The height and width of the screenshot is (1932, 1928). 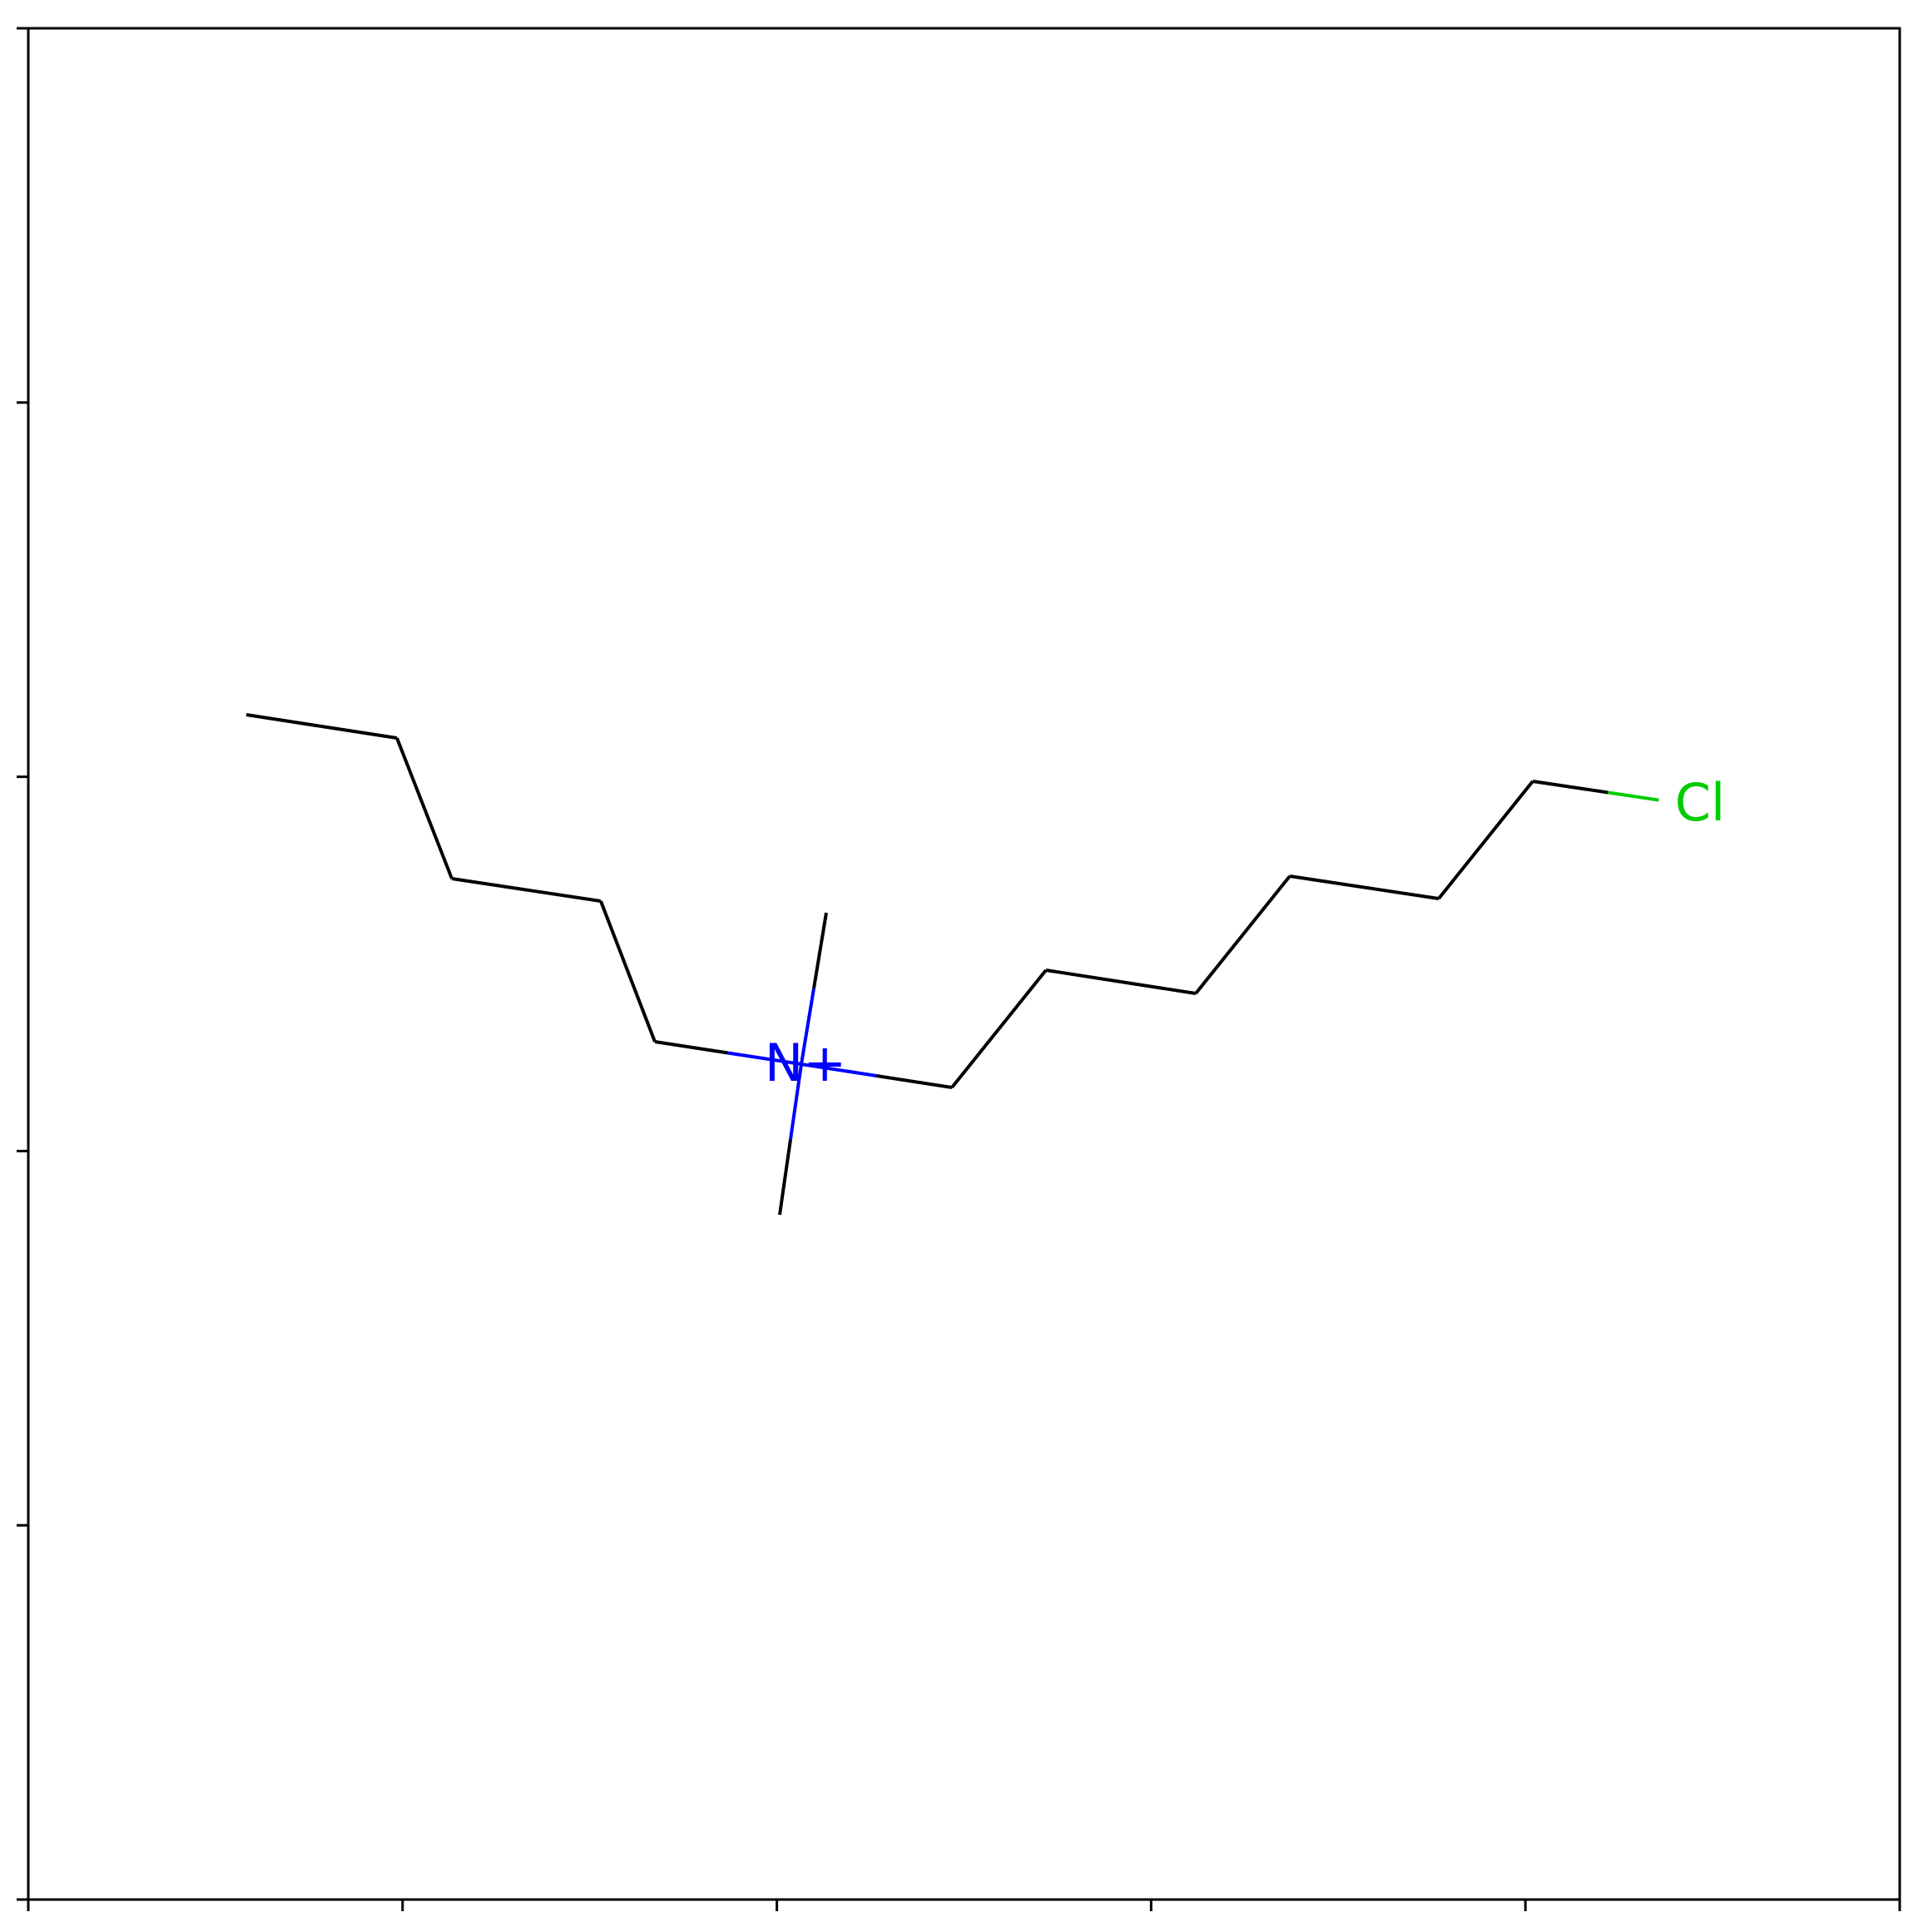 What do you see at coordinates (410, 773) in the screenshot?
I see `bond-1-a` at bounding box center [410, 773].